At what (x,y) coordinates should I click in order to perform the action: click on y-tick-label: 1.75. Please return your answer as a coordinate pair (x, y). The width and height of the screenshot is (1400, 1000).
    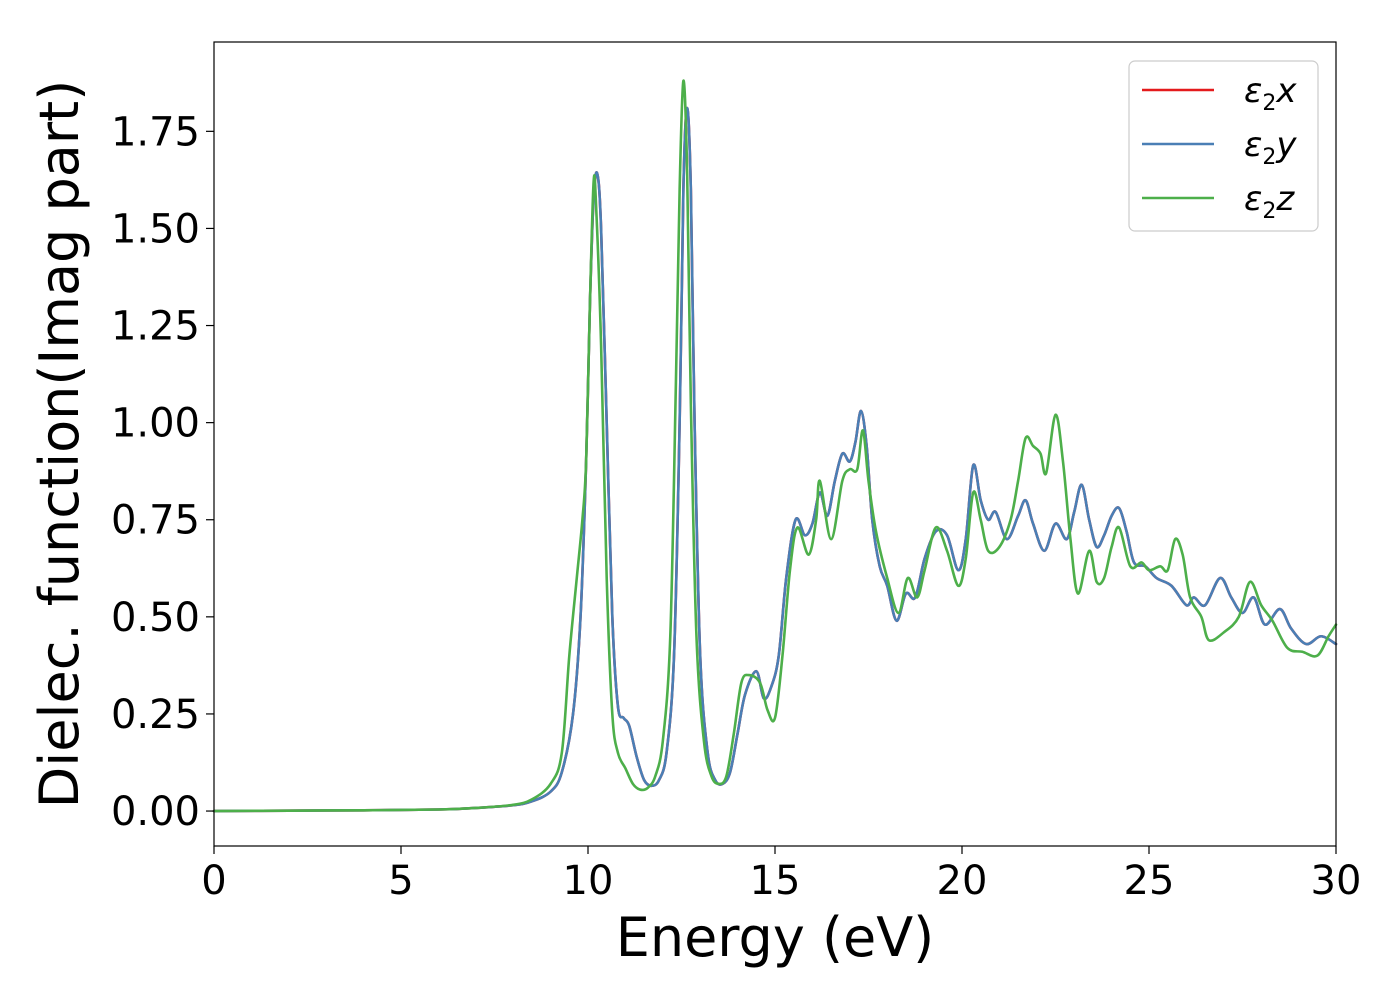
    Looking at the image, I should click on (155, 132).